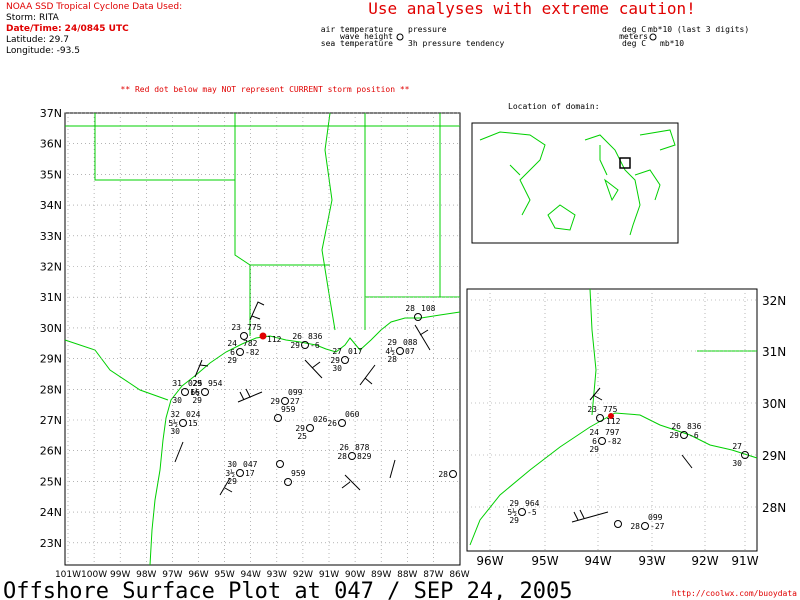 The width and height of the screenshot is (800, 600). Describe the element at coordinates (674, 435) in the screenshot. I see `station-wave: 29` at that location.